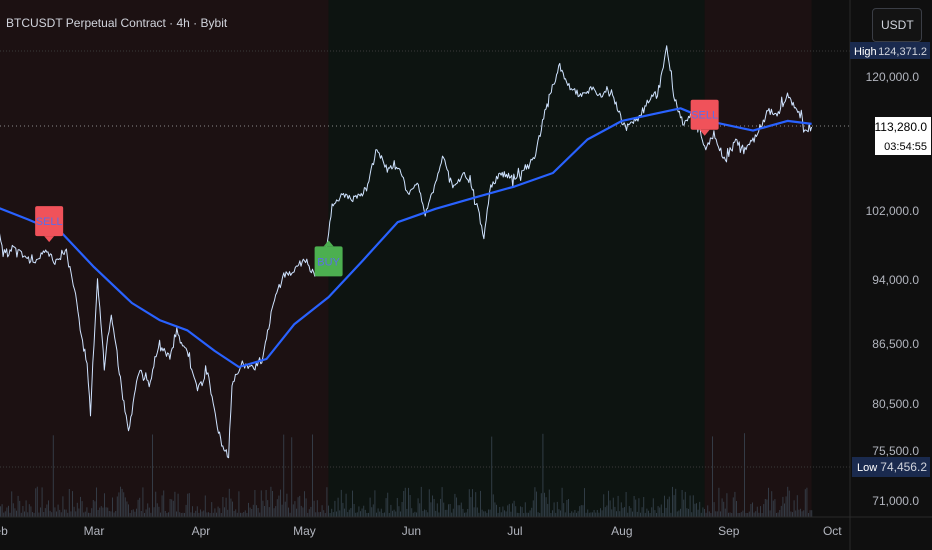 Image resolution: width=932 pixels, height=550 pixels. What do you see at coordinates (897, 25) in the screenshot?
I see `currency-unit-button: USDT` at bounding box center [897, 25].